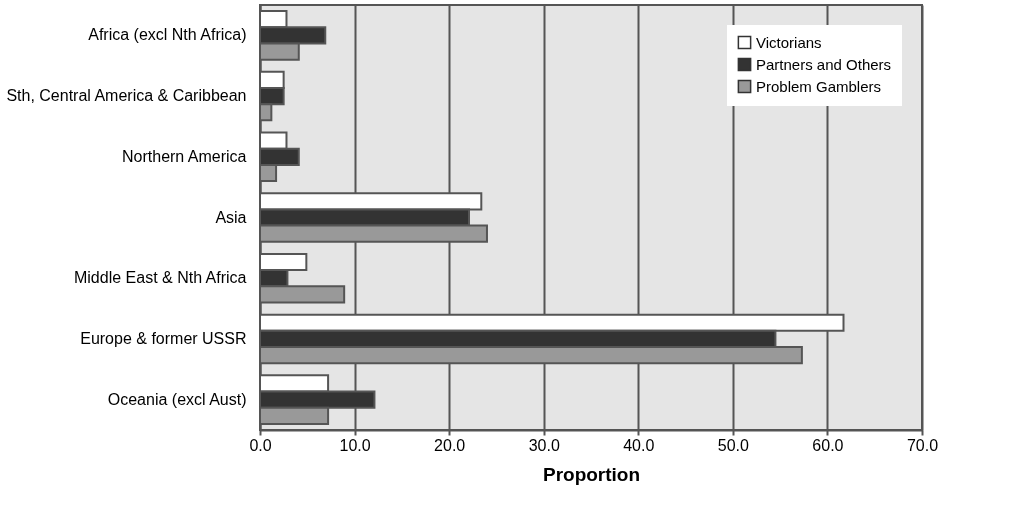 The height and width of the screenshot is (513, 1032). What do you see at coordinates (828, 445) in the screenshot?
I see `x-tick-label: 60.0` at bounding box center [828, 445].